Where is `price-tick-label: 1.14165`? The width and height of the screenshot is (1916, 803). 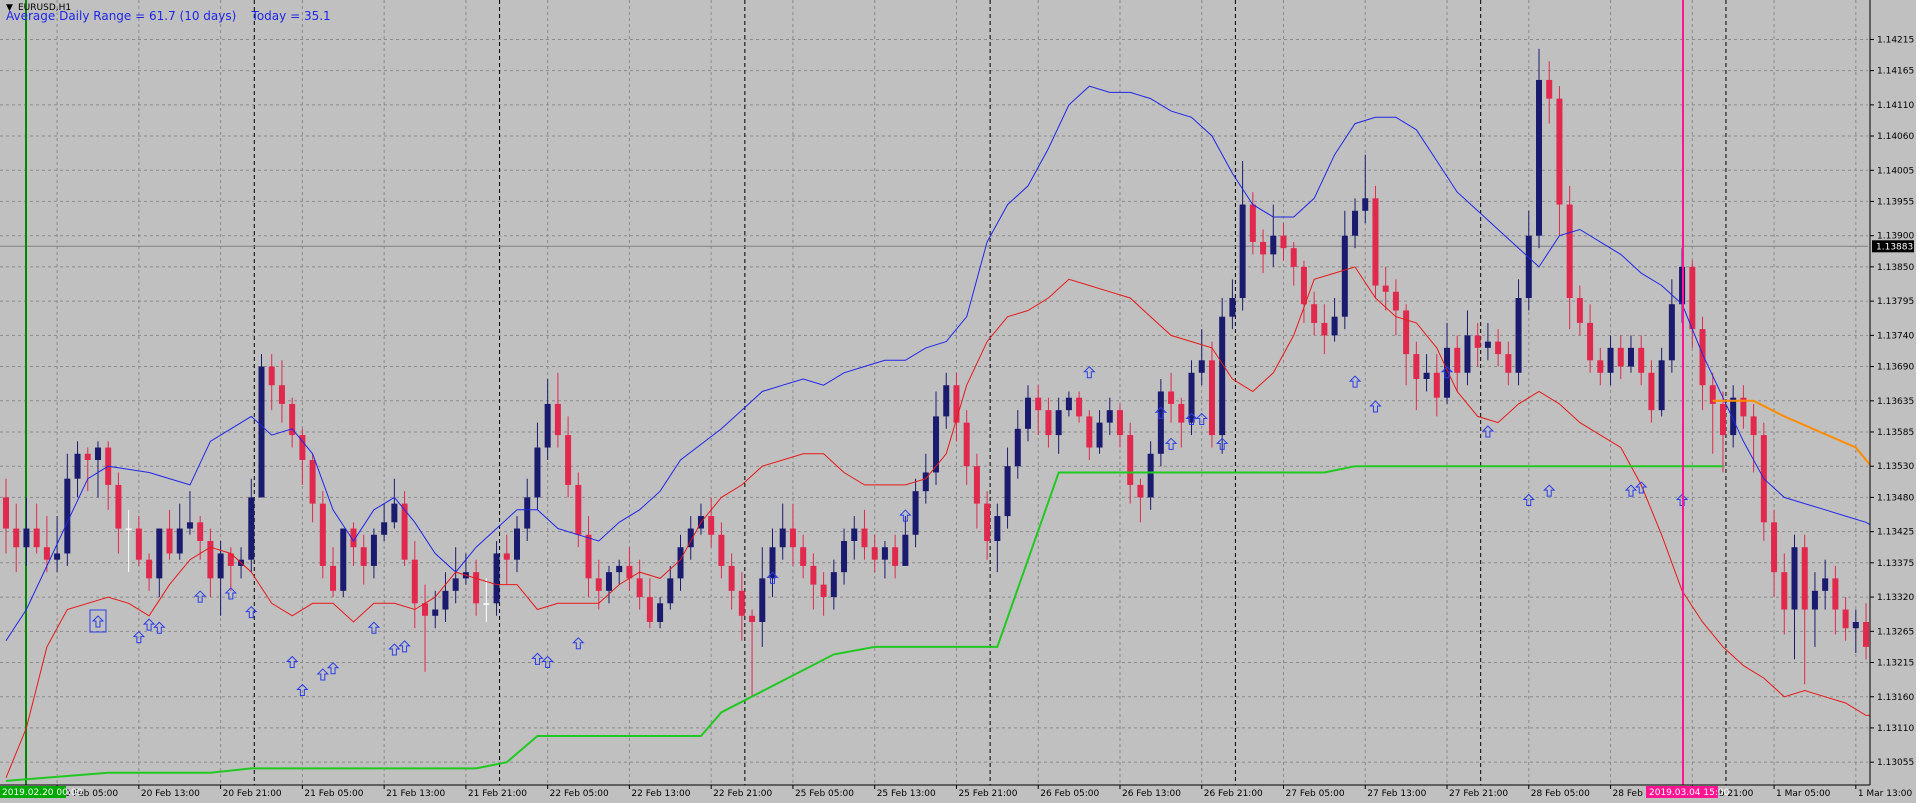
price-tick-label: 1.14165 is located at coordinates (1895, 72).